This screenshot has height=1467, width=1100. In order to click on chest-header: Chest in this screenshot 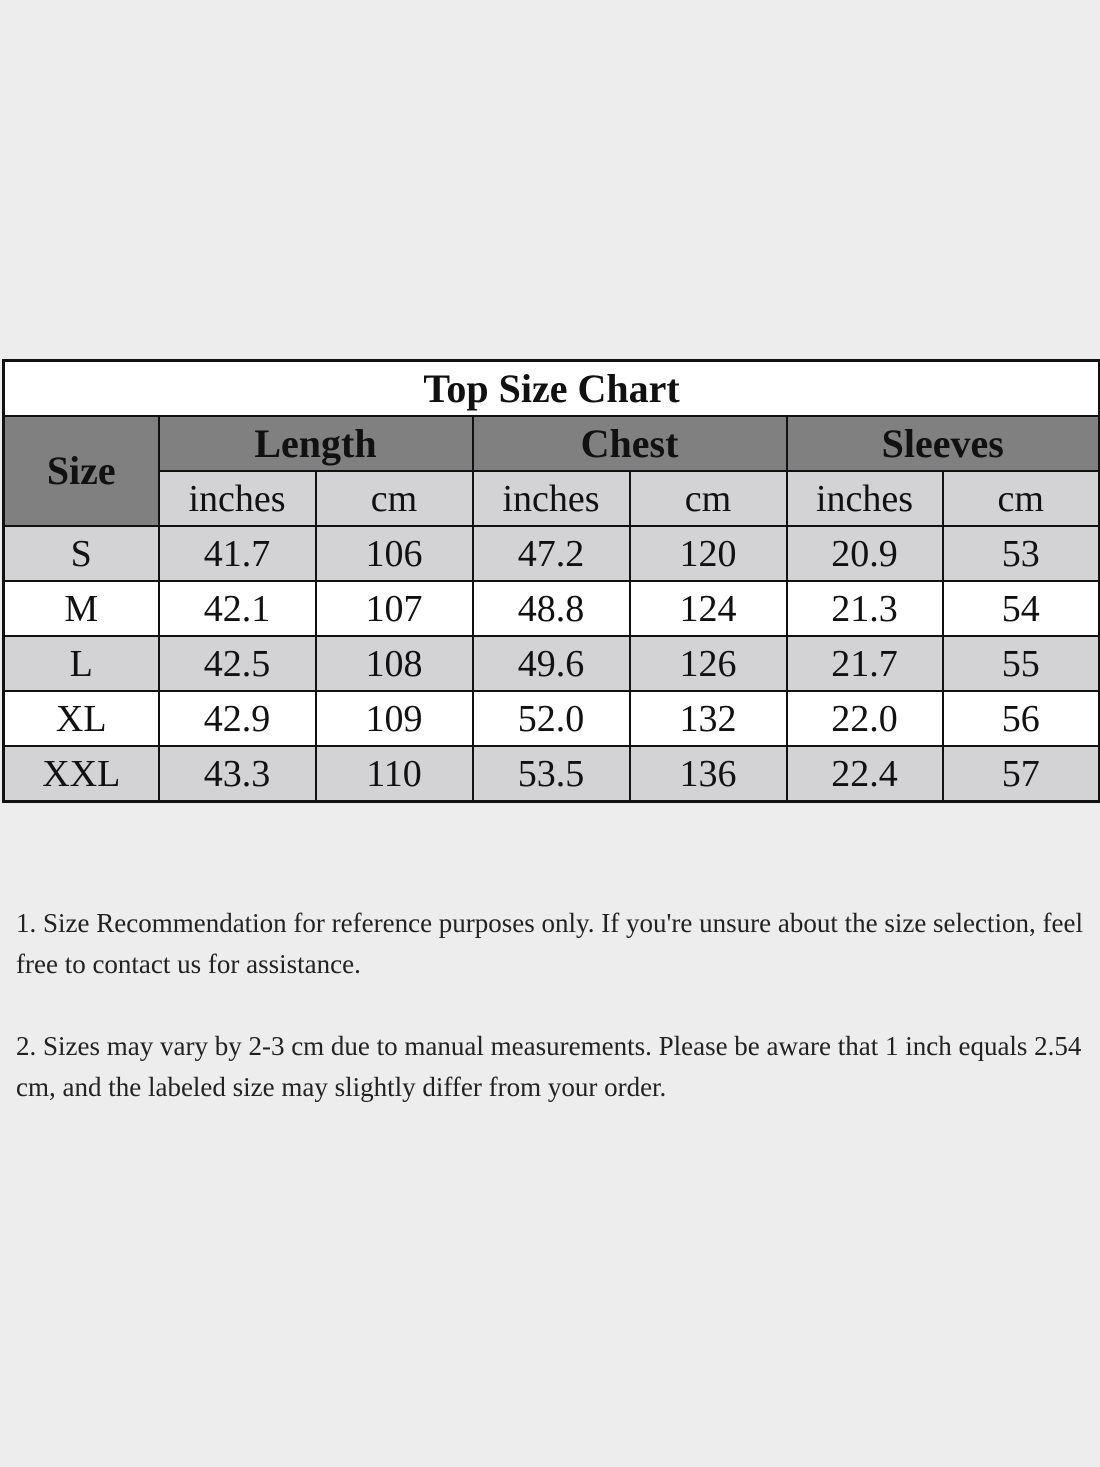, I will do `click(629, 443)`.